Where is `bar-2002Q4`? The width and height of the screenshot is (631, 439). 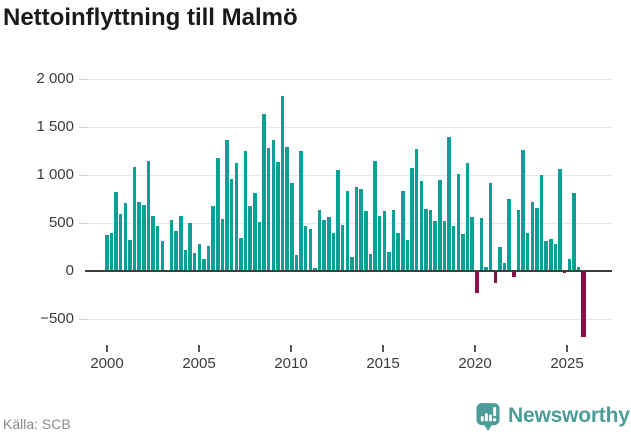
bar-2002Q4 is located at coordinates (157, 248).